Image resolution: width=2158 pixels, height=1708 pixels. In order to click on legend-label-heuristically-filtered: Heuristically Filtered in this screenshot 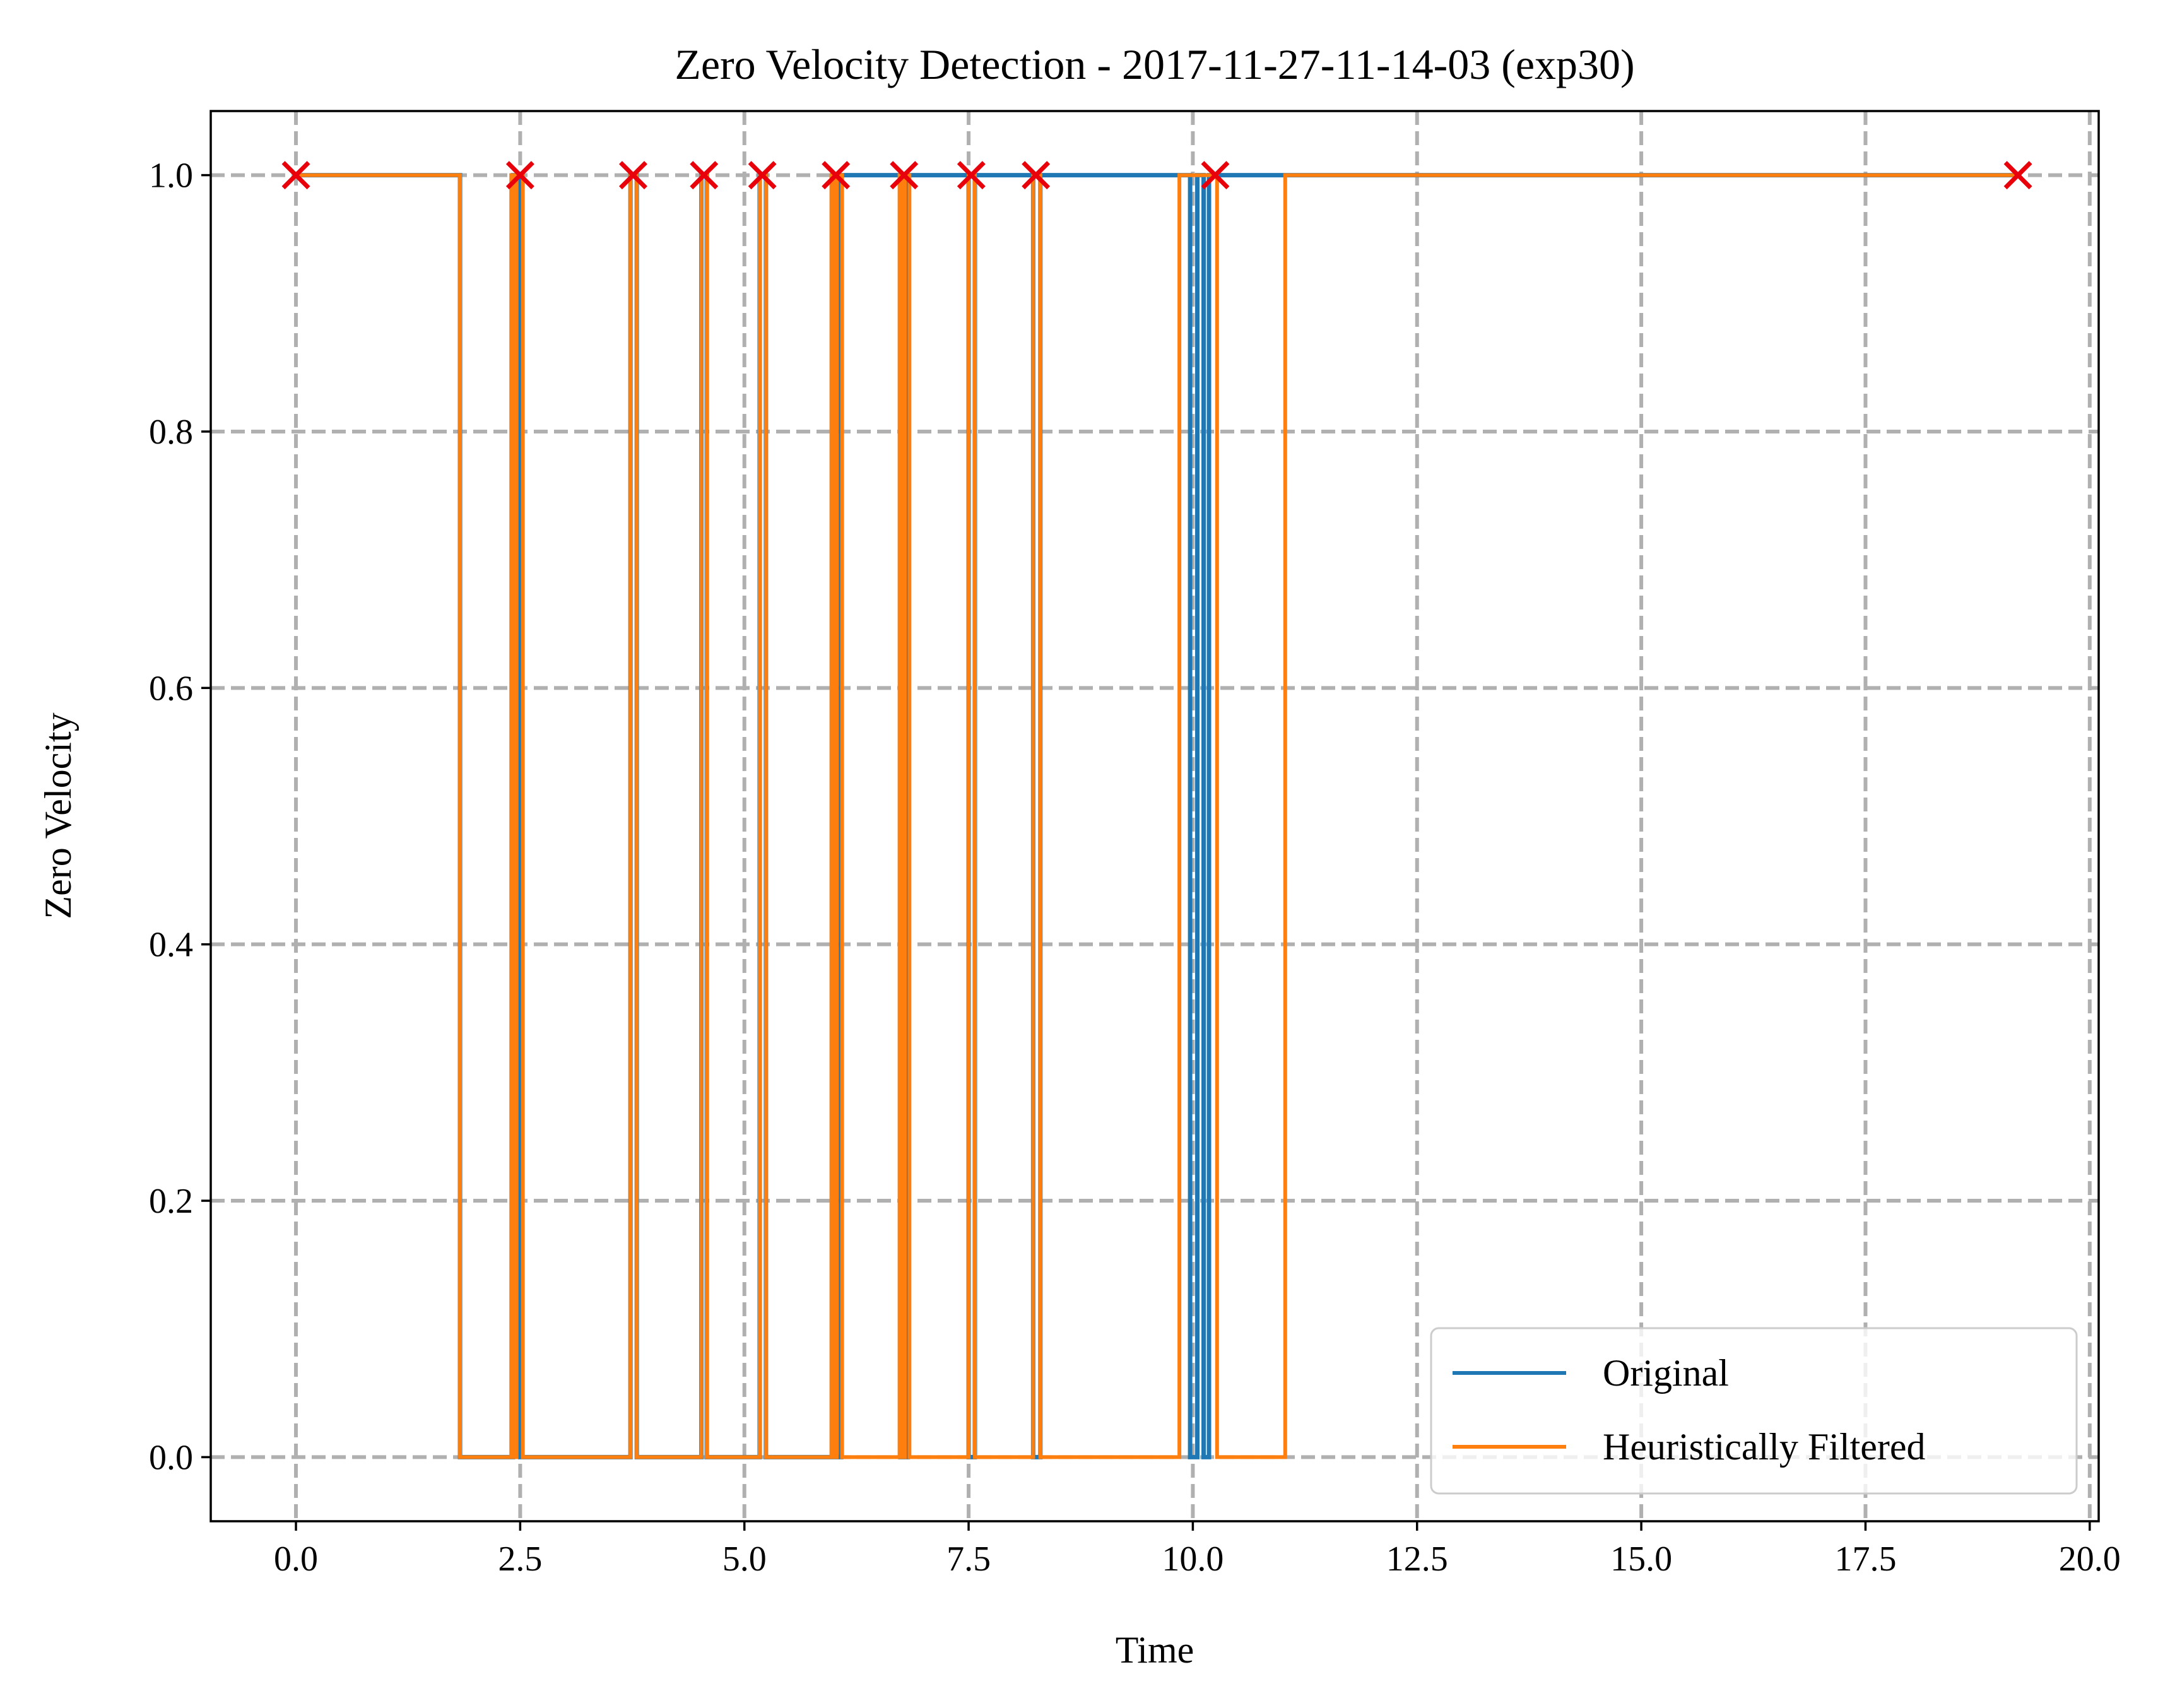, I will do `click(1764, 1447)`.